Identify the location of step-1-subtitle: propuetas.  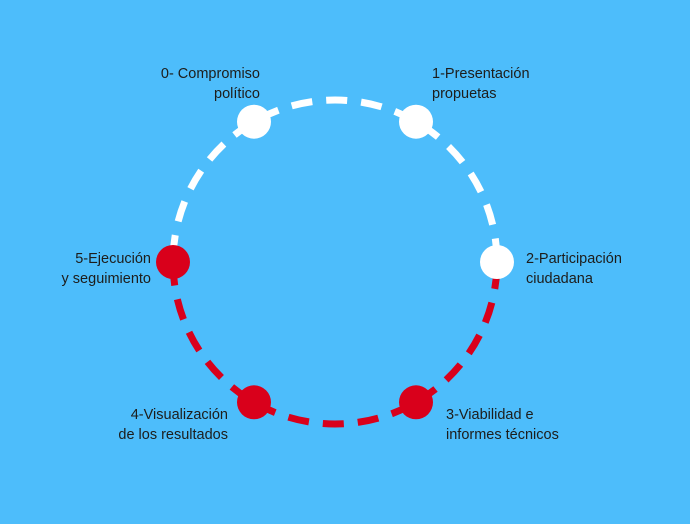
(464, 94).